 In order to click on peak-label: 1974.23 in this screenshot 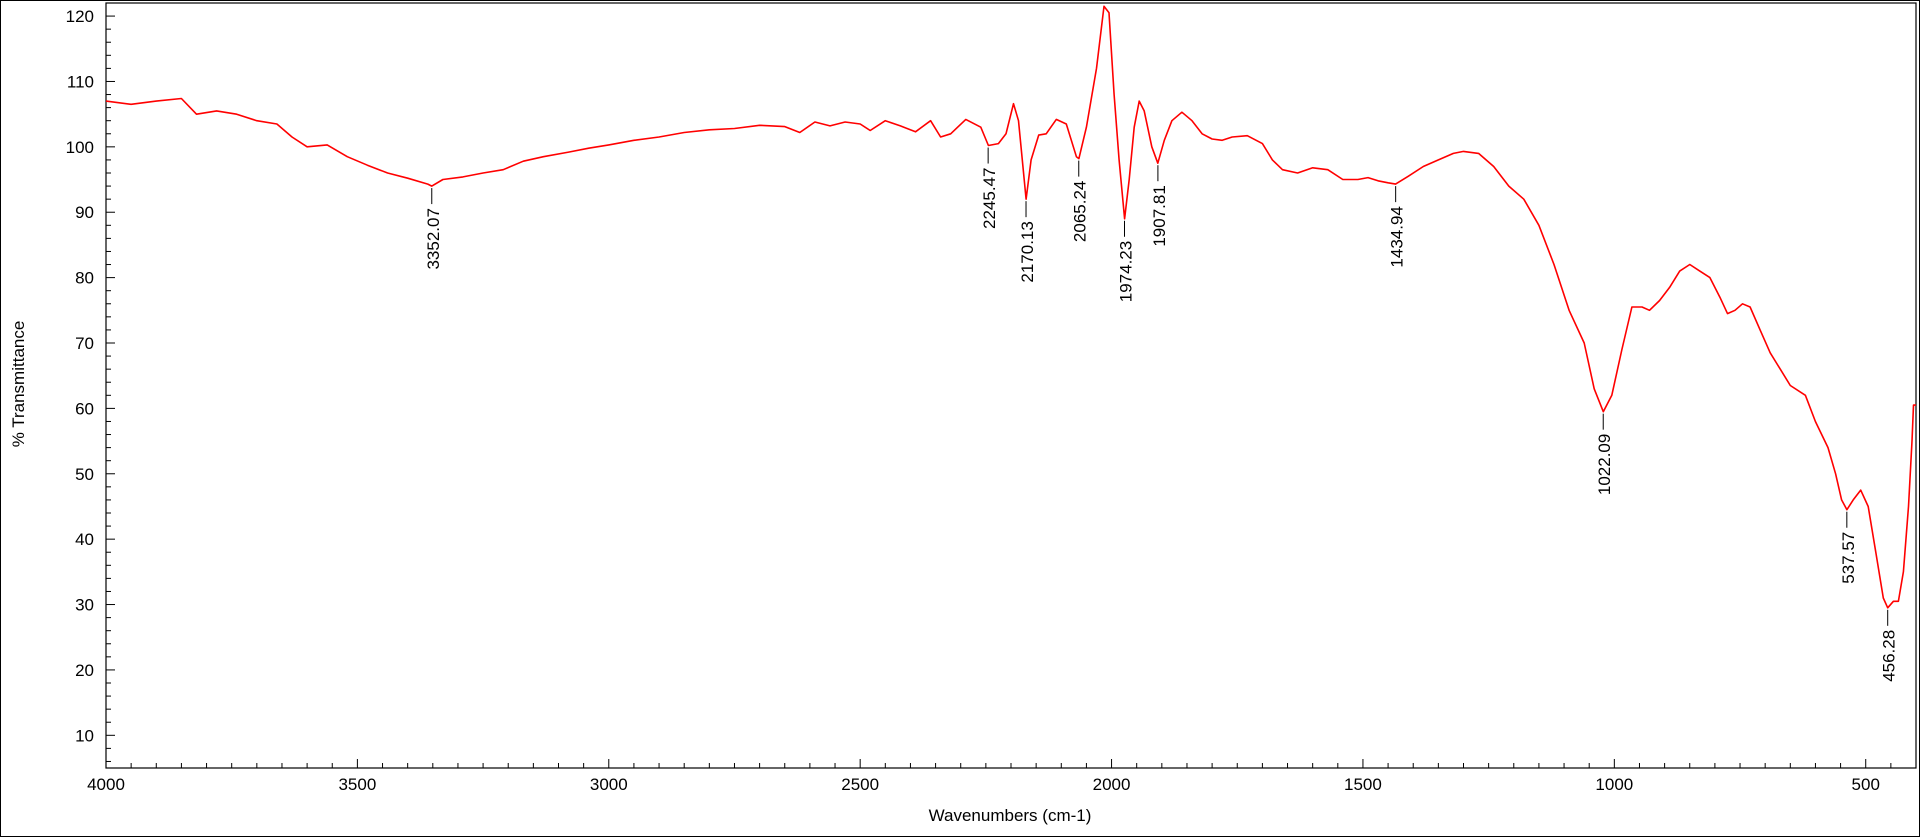, I will do `click(1126, 271)`.